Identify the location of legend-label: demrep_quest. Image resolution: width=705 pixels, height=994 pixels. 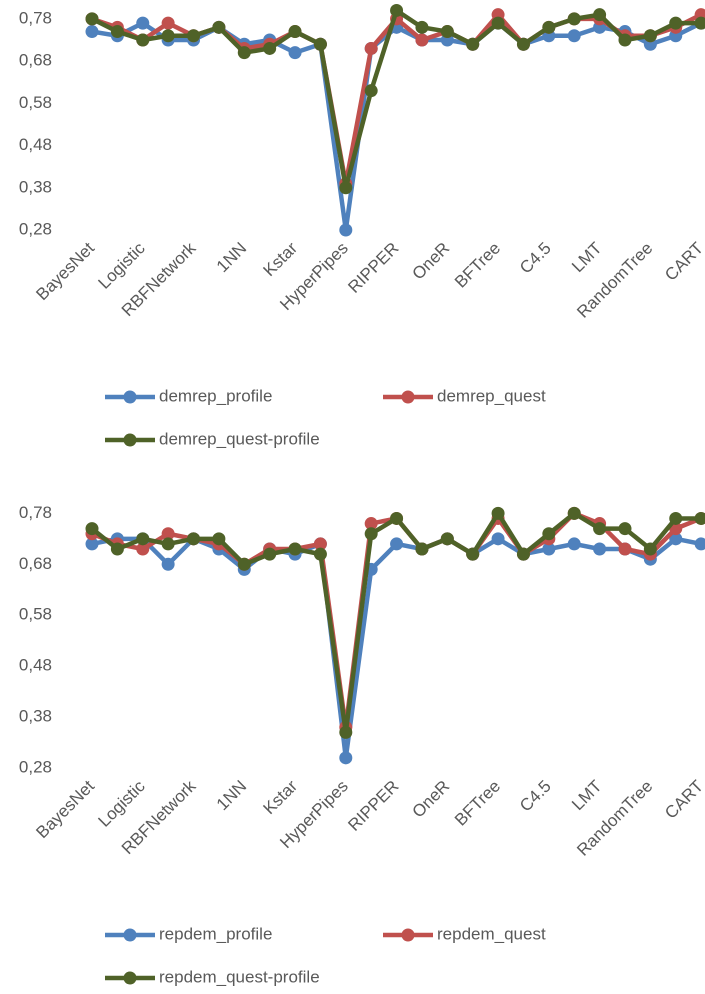
(491, 395).